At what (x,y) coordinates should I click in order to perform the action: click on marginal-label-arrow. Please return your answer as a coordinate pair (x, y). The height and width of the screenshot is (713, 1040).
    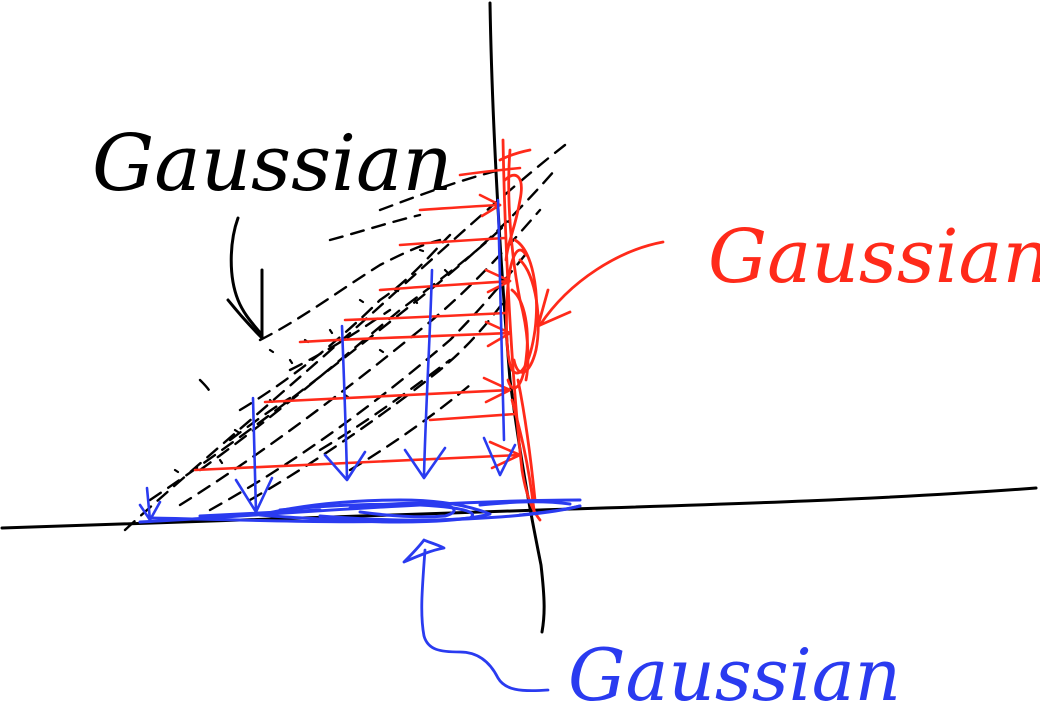
    Looking at the image, I should click on (476, 615).